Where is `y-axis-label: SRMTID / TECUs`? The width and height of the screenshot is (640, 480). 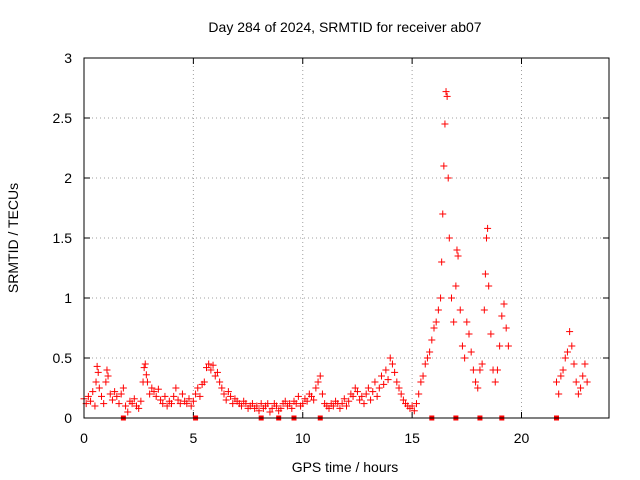
y-axis-label: SRMTID / TECUs is located at coordinates (13, 238).